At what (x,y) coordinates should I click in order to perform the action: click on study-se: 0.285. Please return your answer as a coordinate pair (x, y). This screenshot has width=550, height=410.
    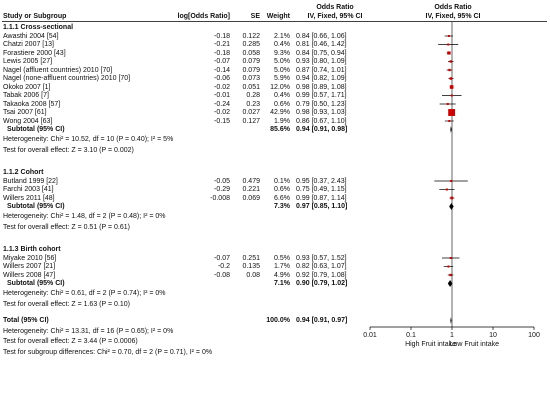
    Looking at the image, I should click on (251, 44).